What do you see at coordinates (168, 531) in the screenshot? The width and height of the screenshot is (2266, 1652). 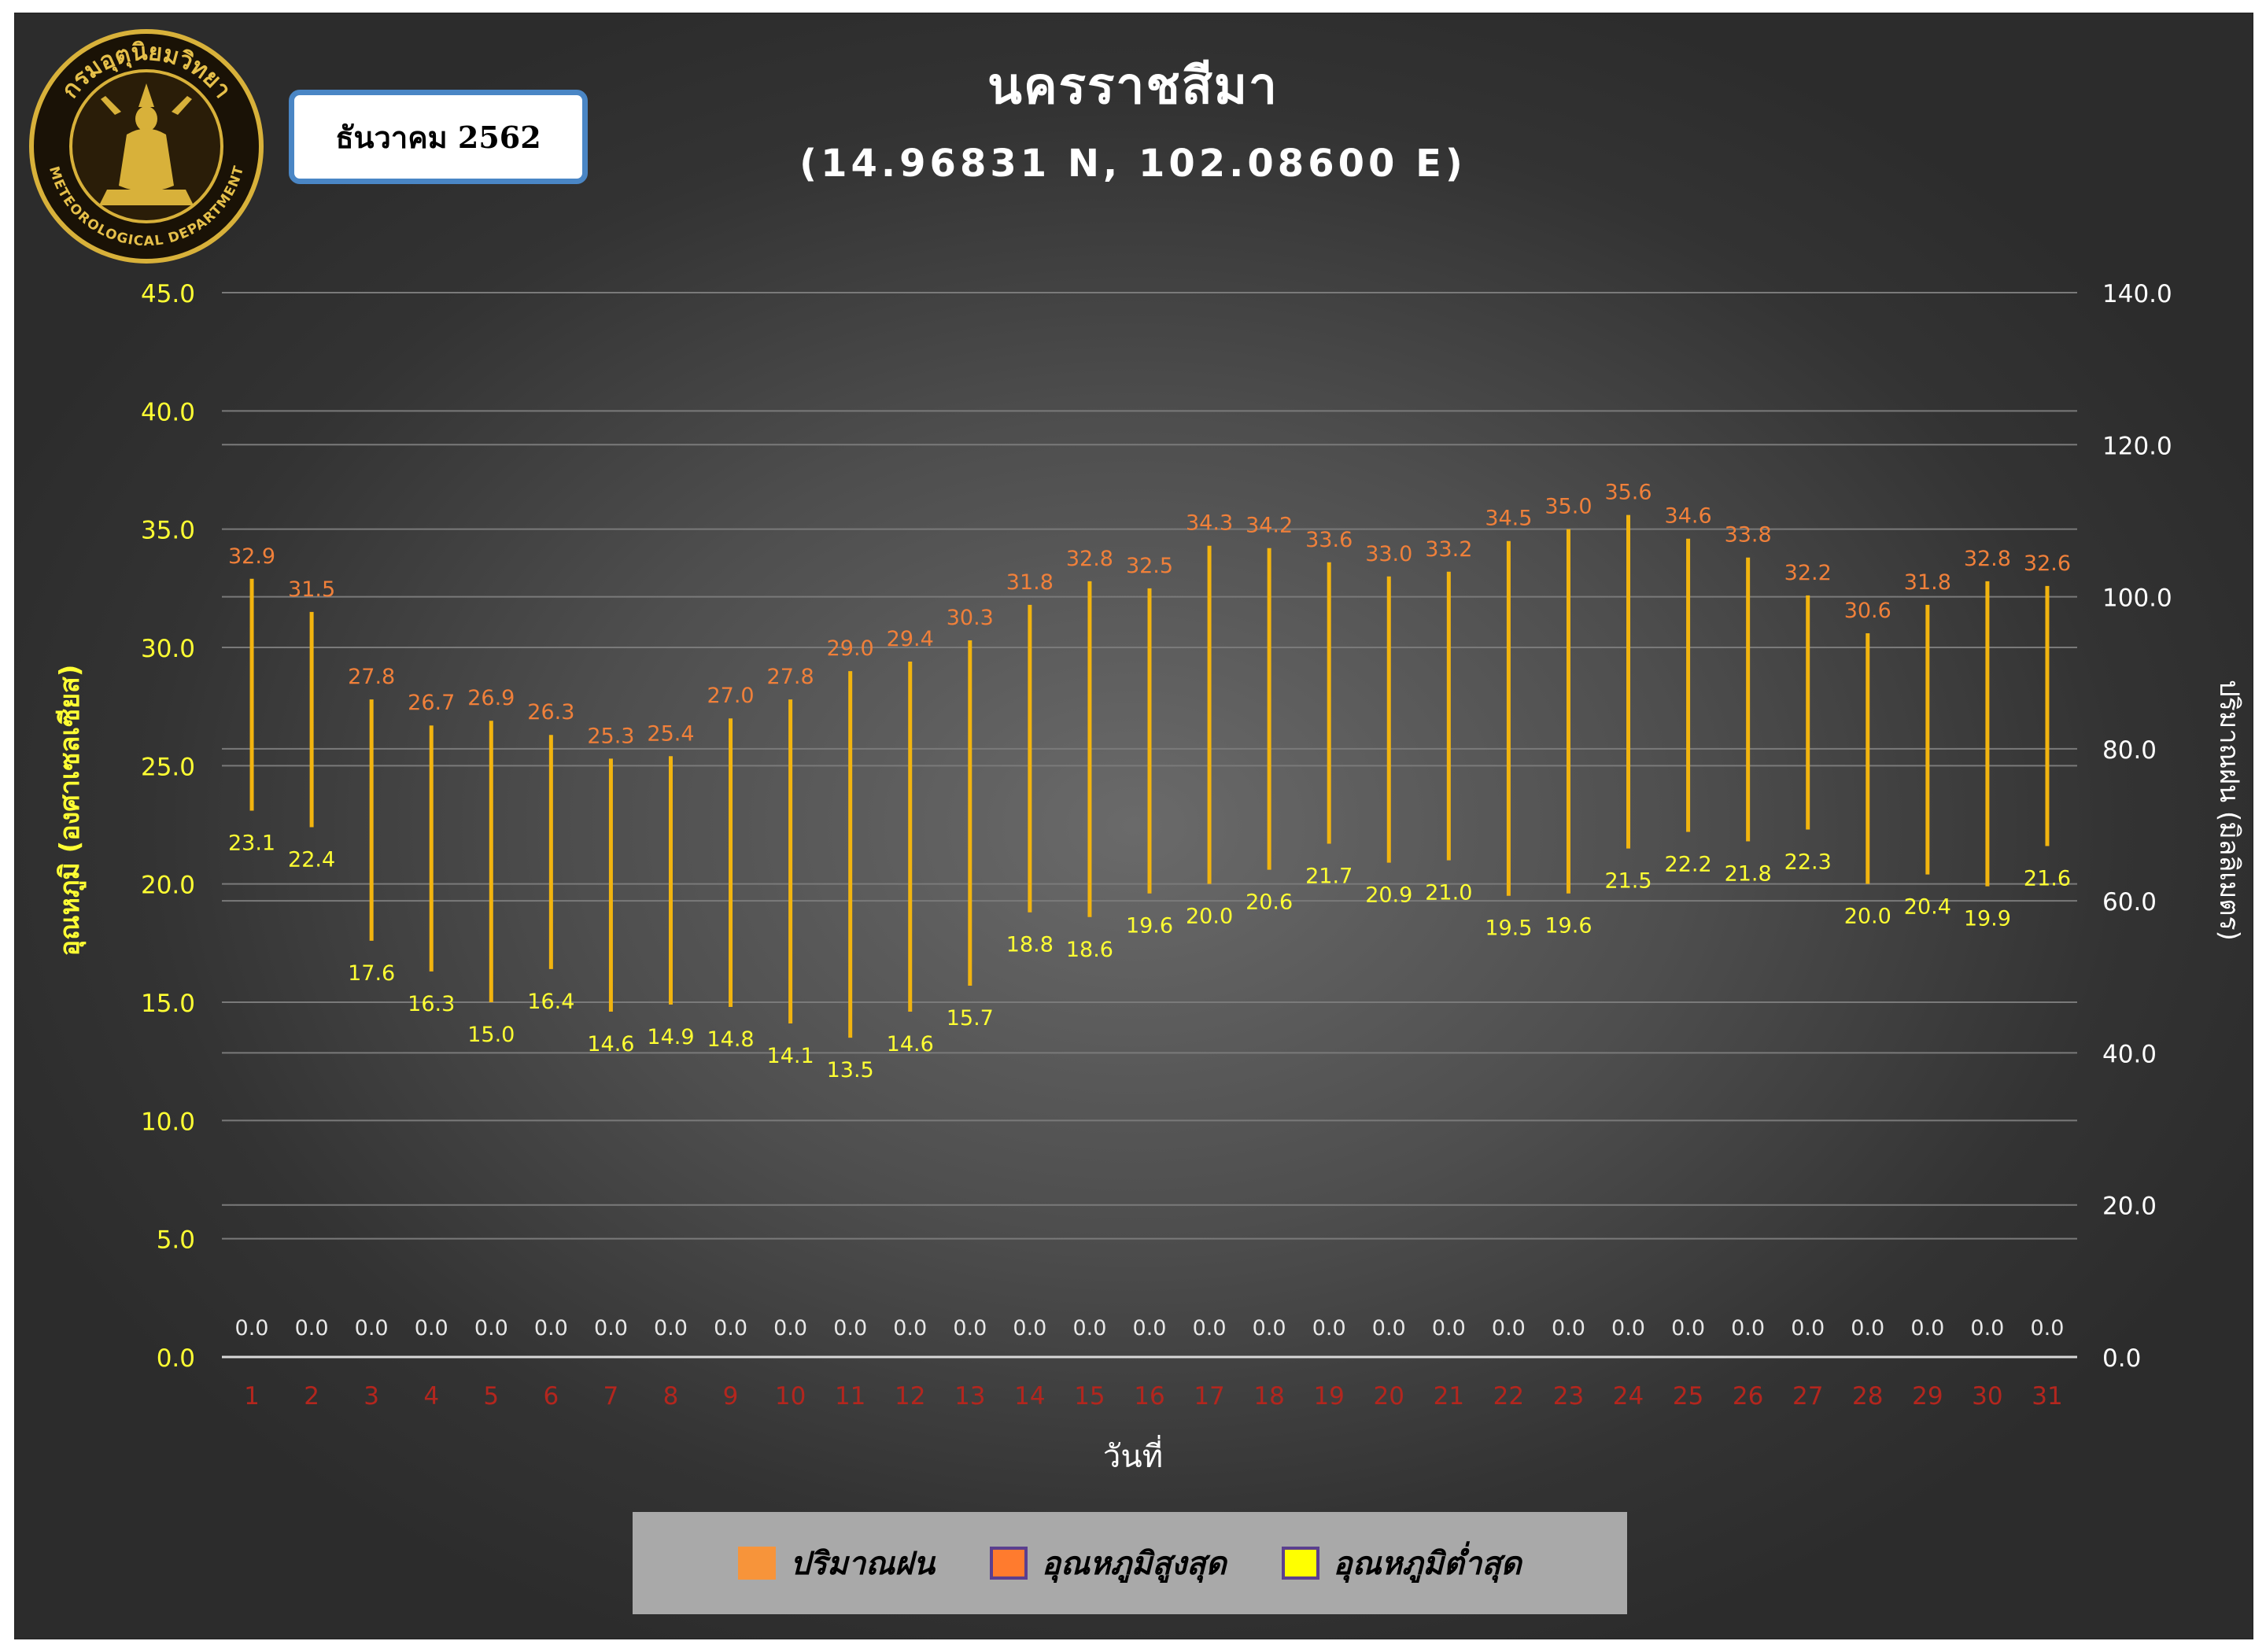 I see `y-tick-label: 35.0` at bounding box center [168, 531].